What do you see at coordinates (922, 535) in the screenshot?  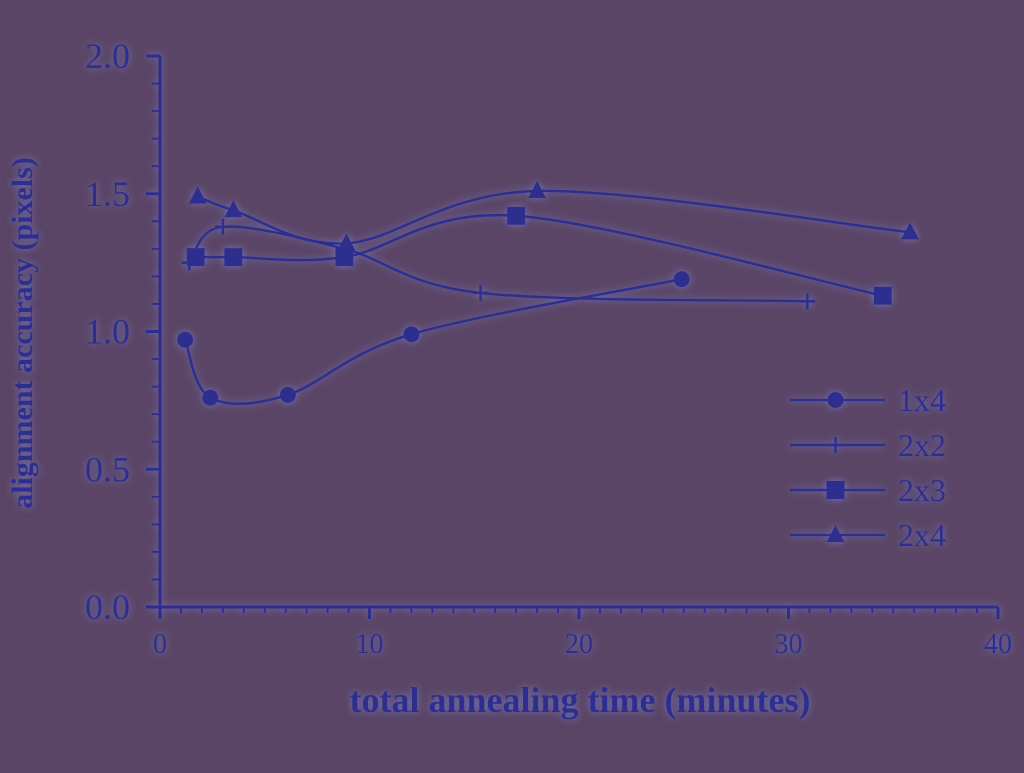 I see `legend-label-2x4: 2x4` at bounding box center [922, 535].